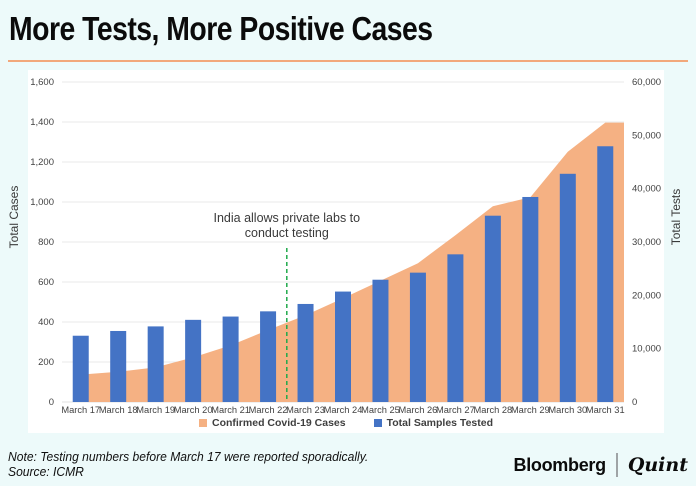 The height and width of the screenshot is (486, 696). I want to click on brand-logo: Bloomberg Quint, so click(600, 465).